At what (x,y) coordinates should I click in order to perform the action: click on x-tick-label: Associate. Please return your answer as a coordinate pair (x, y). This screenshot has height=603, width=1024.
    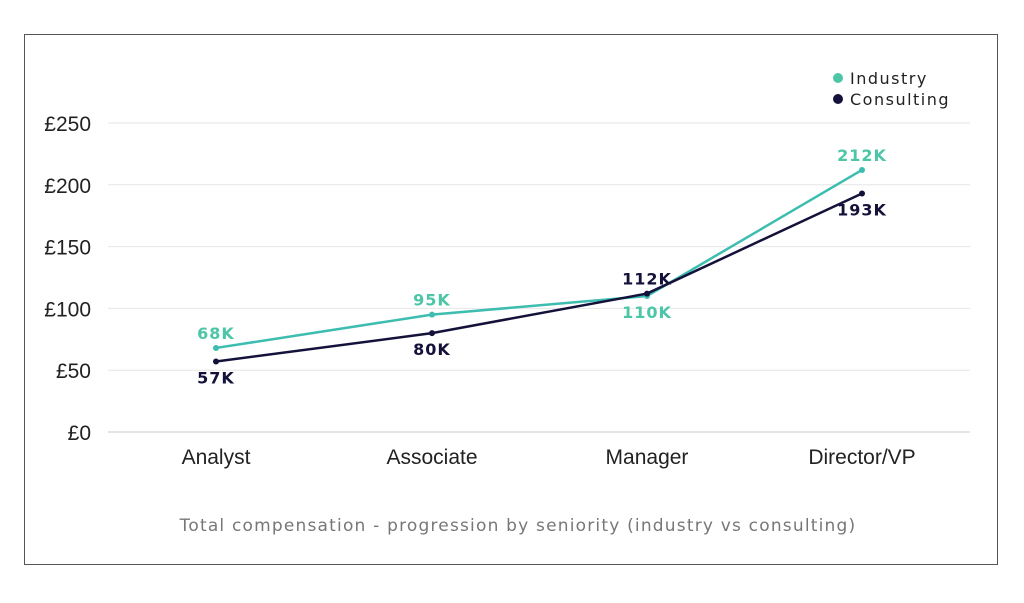
    Looking at the image, I should click on (431, 457).